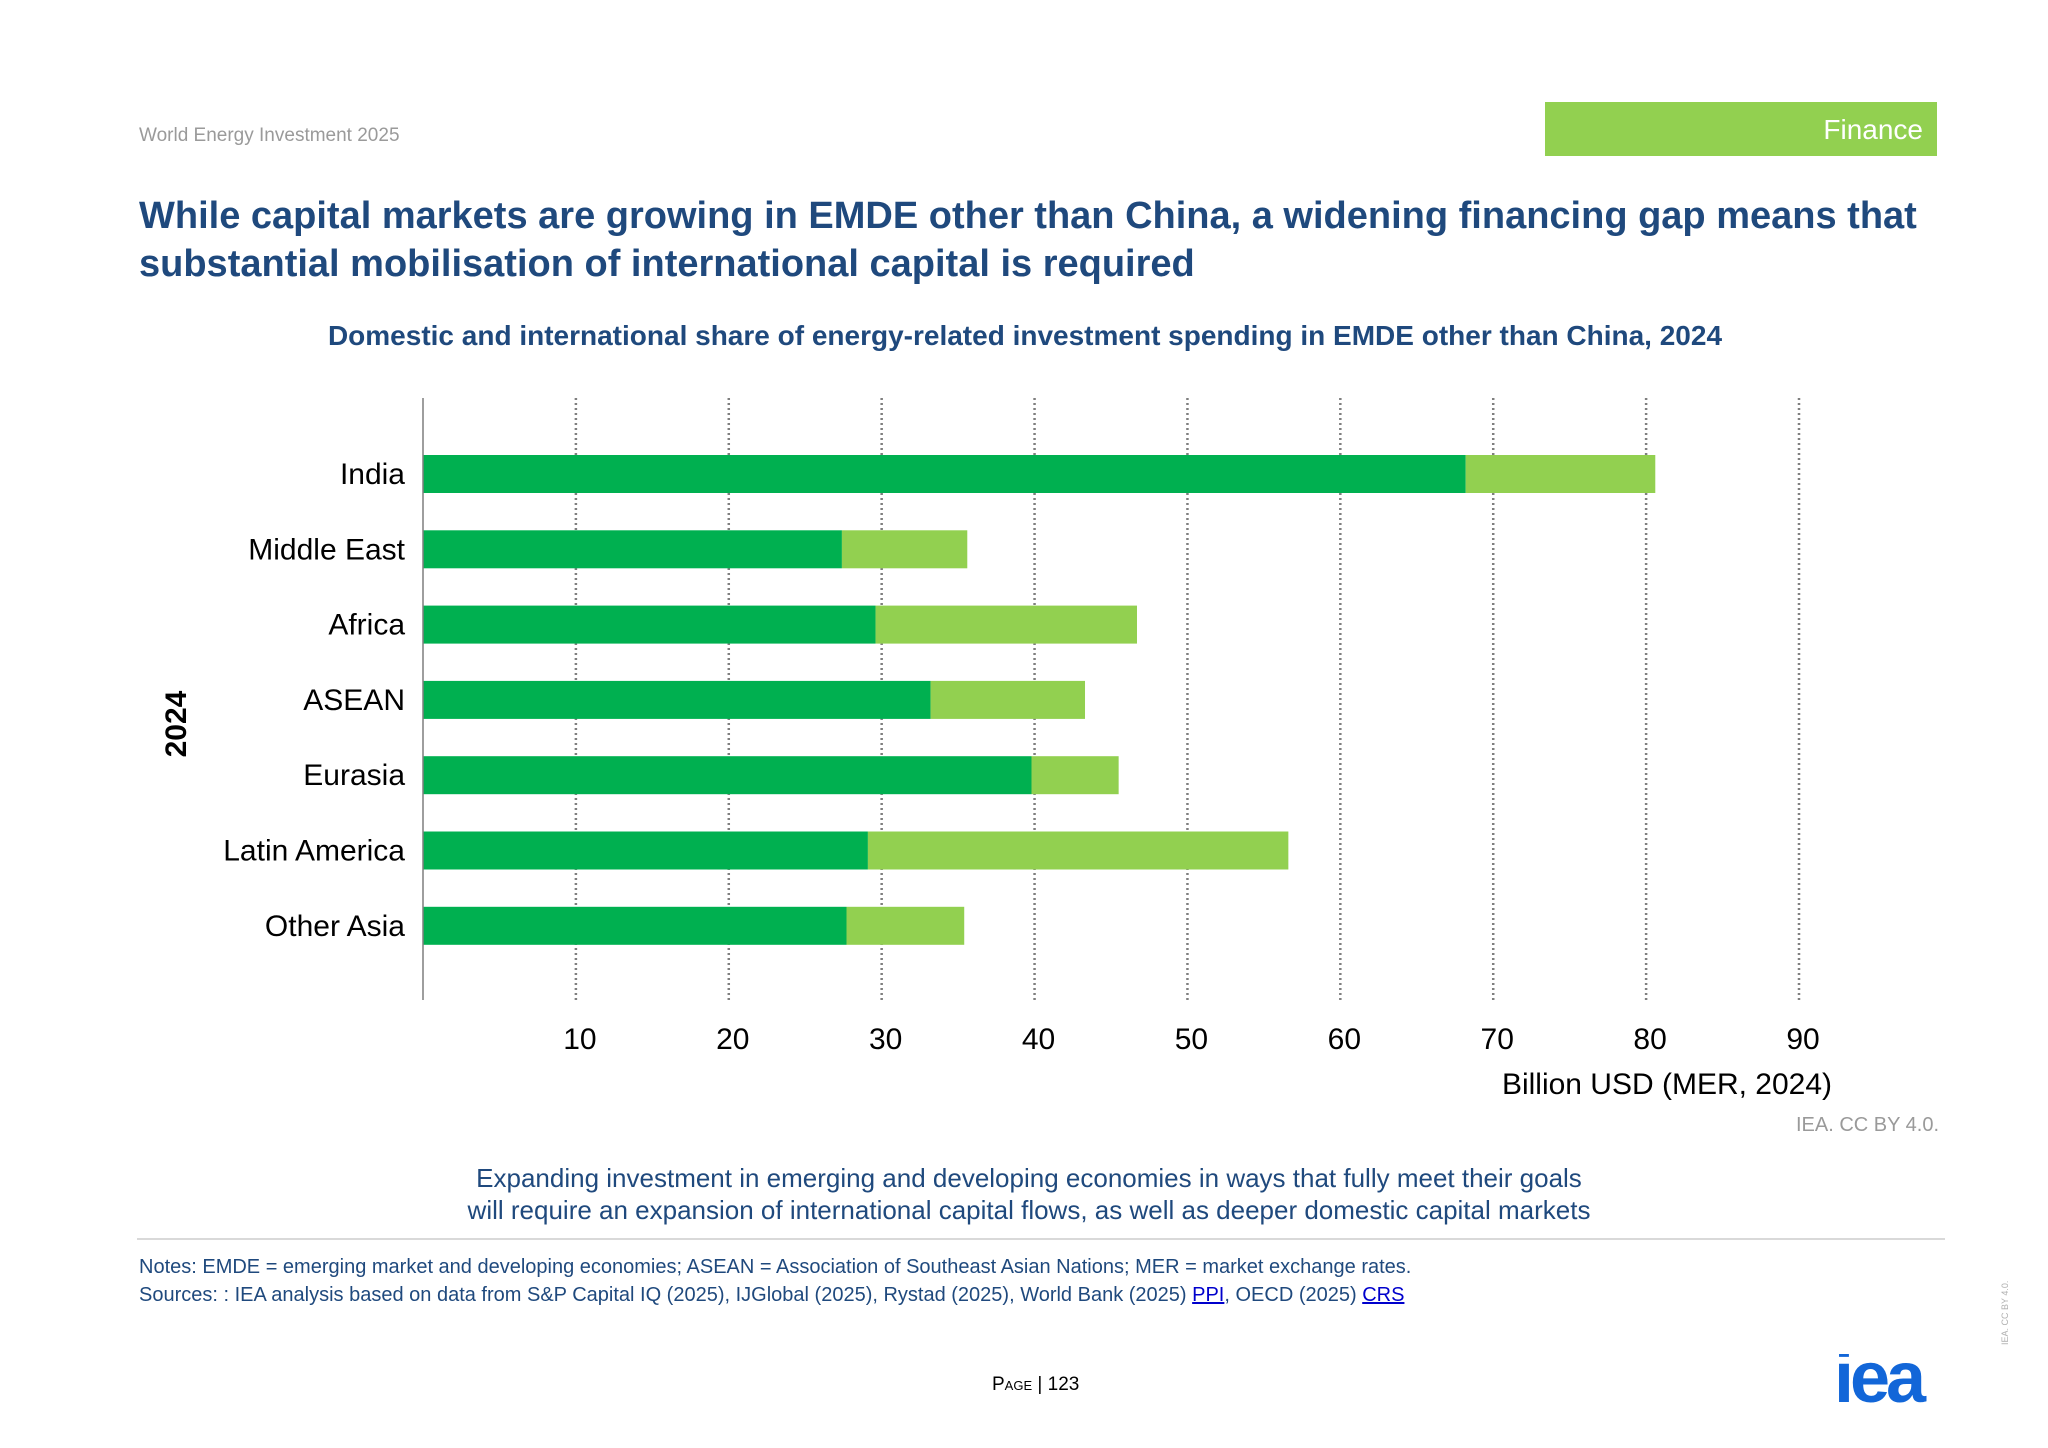 This screenshot has width=2048, height=1448. Describe the element at coordinates (1667, 1084) in the screenshot. I see `x-axis-label: Billion USD (MER, 2024)` at that location.